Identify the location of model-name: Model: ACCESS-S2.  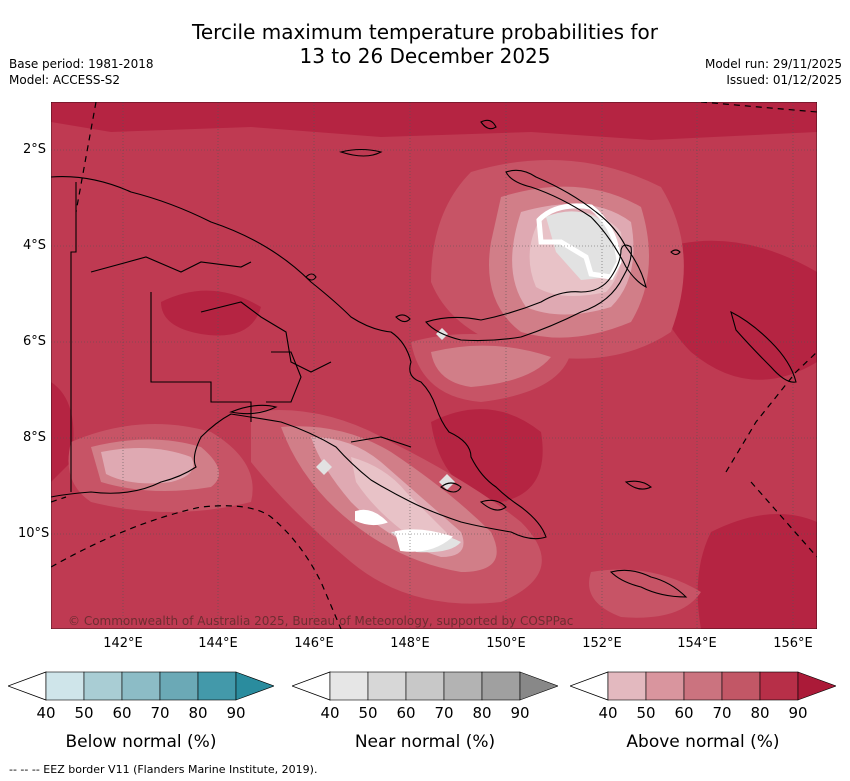
(65, 80).